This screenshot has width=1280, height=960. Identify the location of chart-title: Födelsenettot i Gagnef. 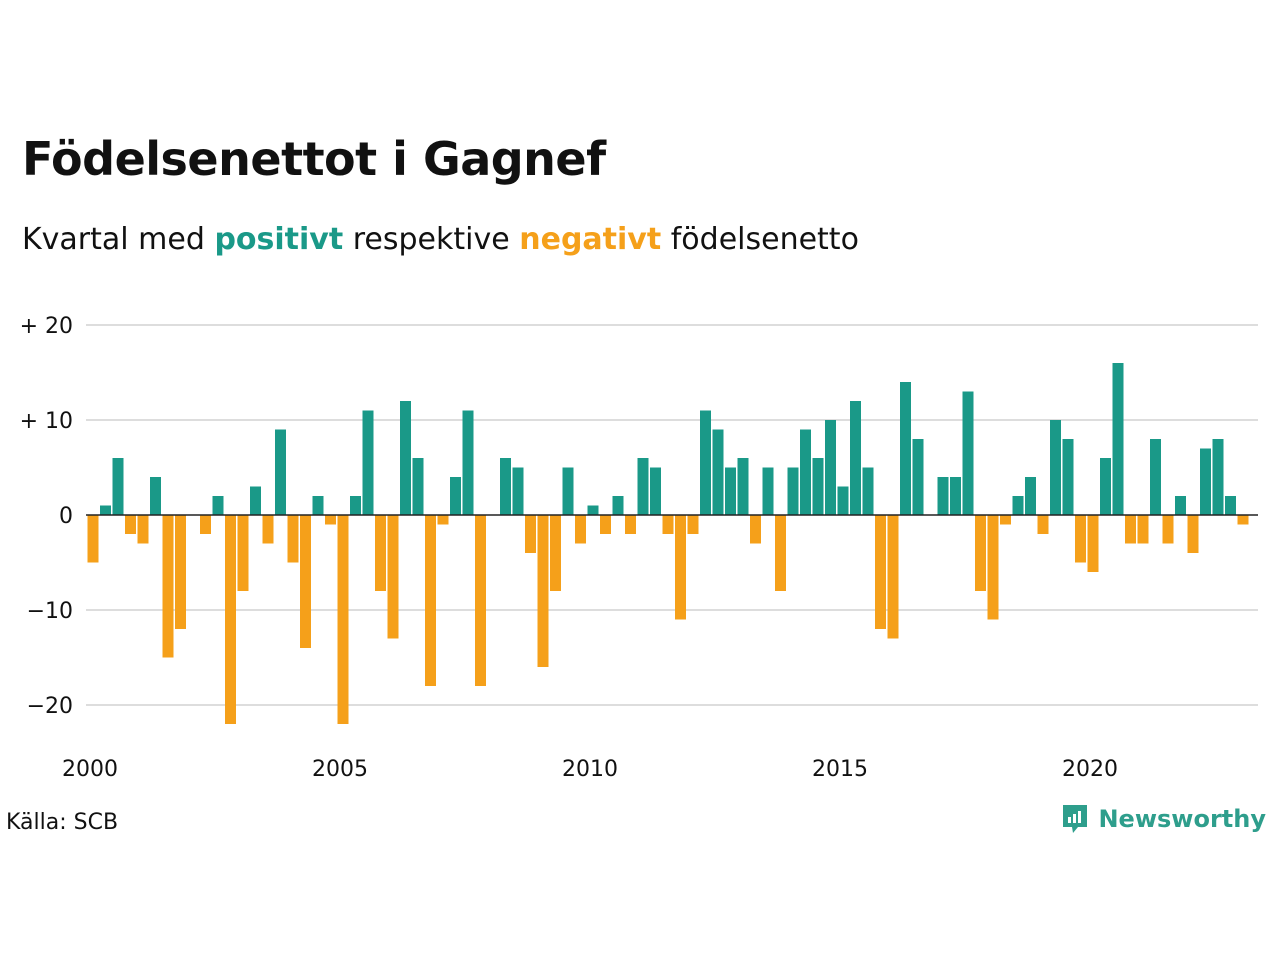
(314, 159).